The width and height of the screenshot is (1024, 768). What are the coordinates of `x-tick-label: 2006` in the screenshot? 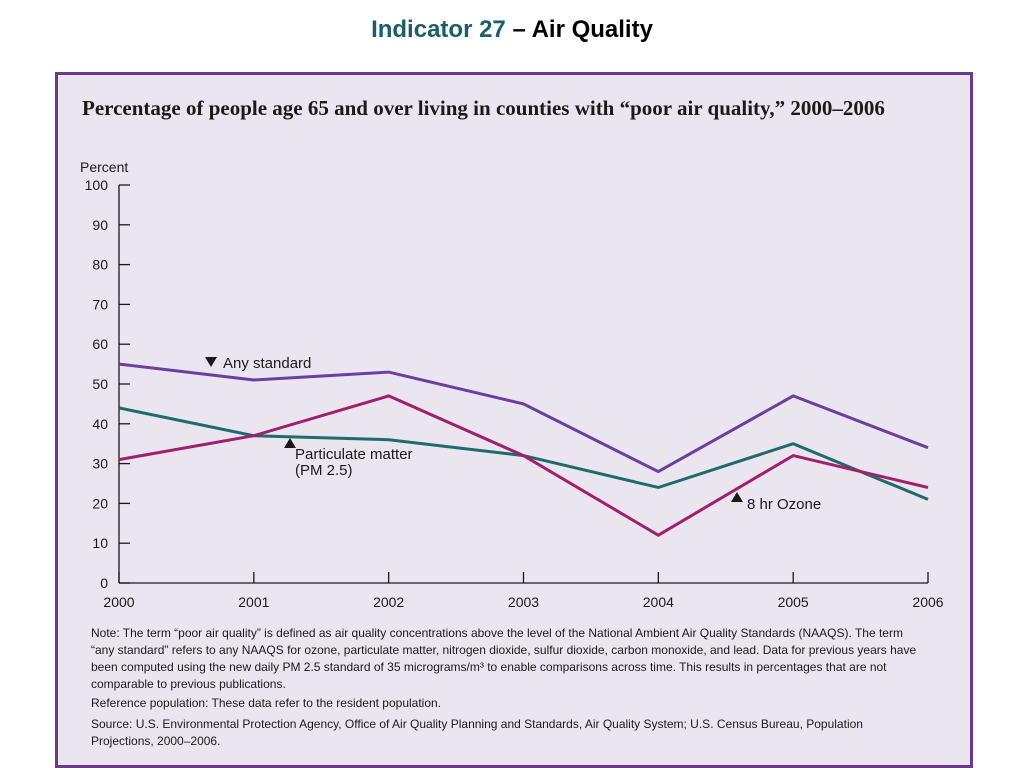 It's located at (927, 602).